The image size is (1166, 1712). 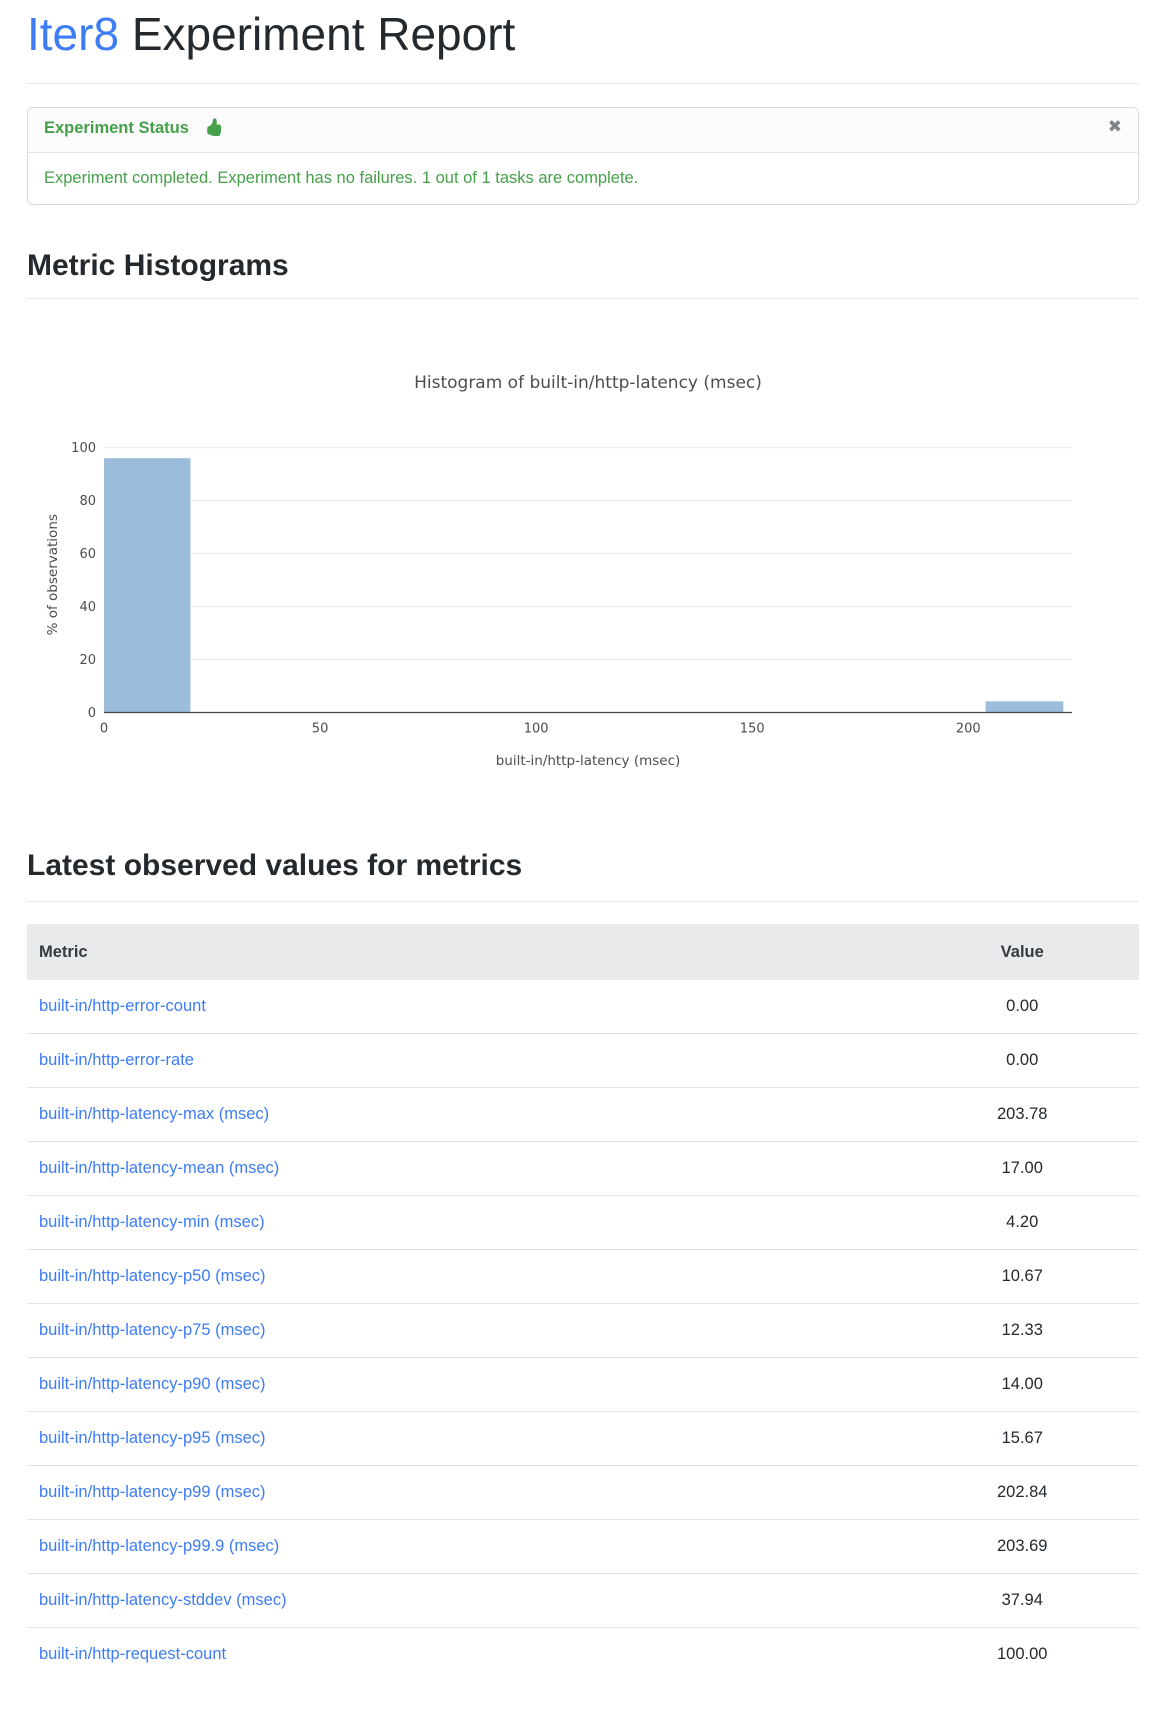 What do you see at coordinates (466, 1113) in the screenshot?
I see `metric-cell: built-in/http-latency-max (msec)` at bounding box center [466, 1113].